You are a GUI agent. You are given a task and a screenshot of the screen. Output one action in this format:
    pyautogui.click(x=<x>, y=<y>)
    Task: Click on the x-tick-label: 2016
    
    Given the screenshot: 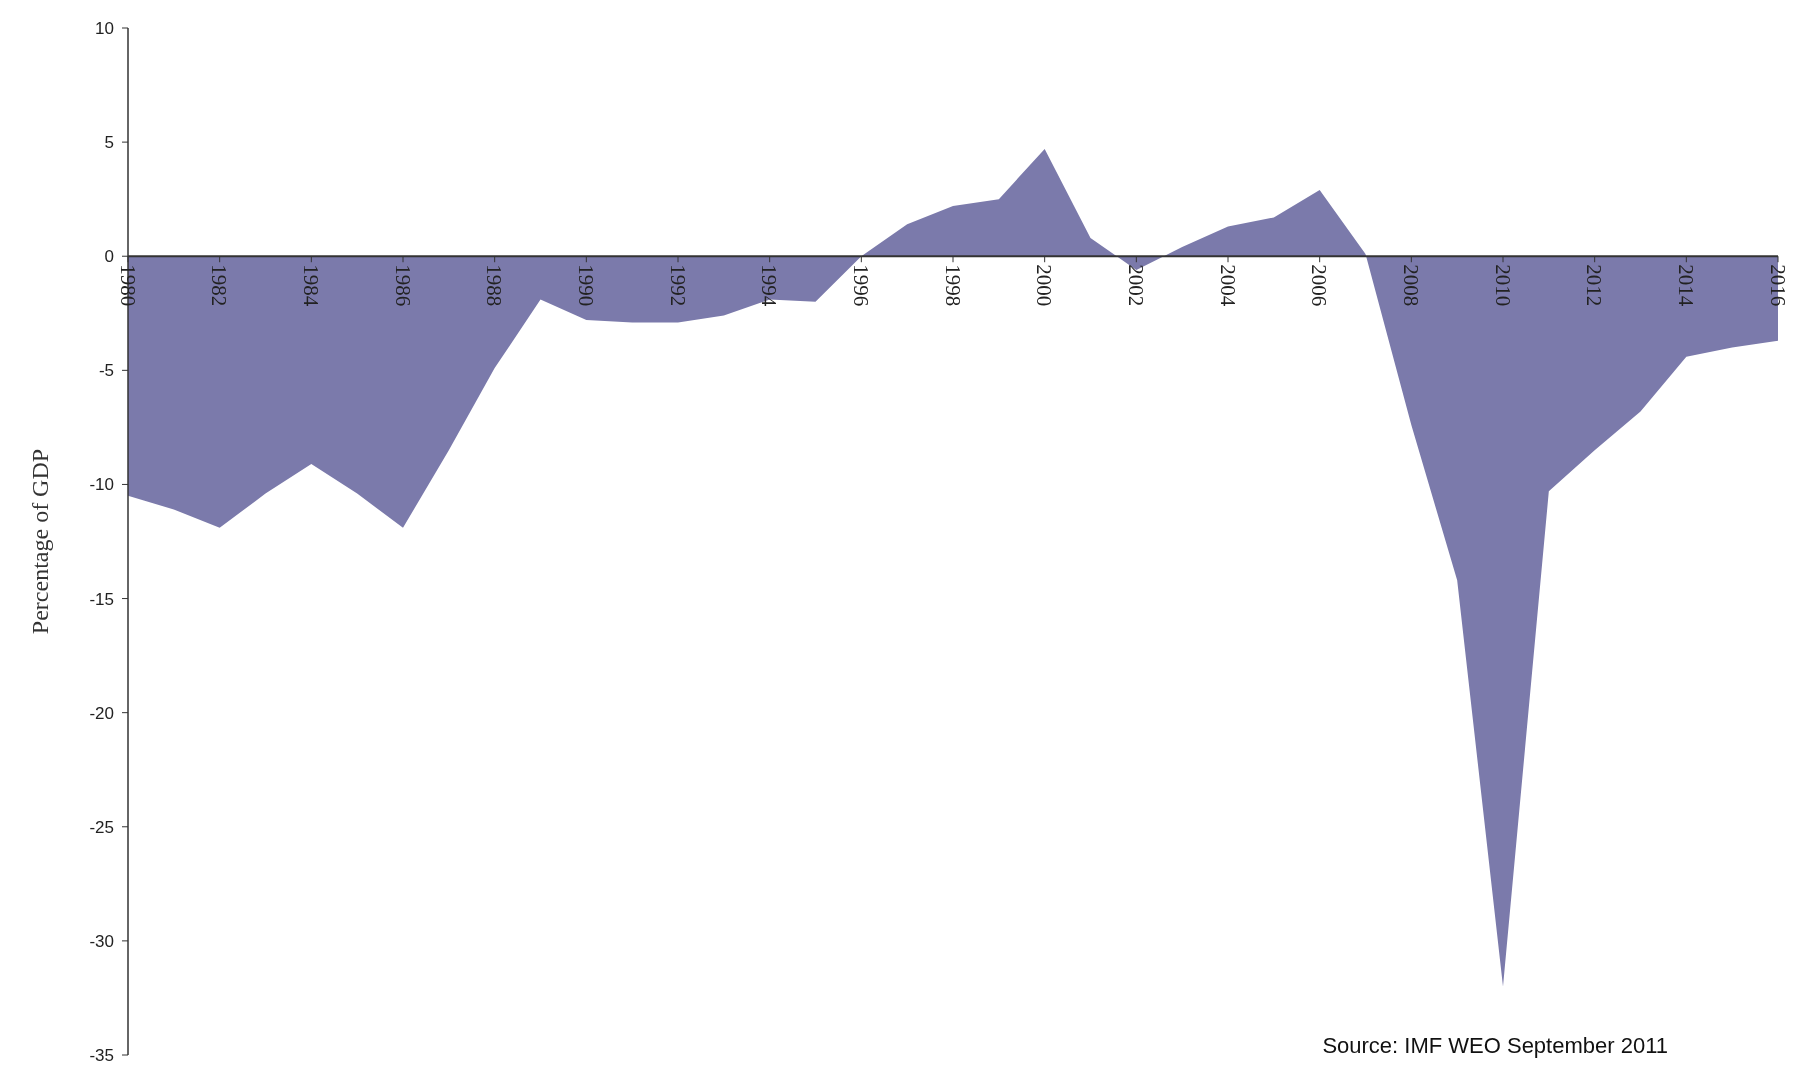 What is the action you would take?
    pyautogui.click(x=1777, y=285)
    